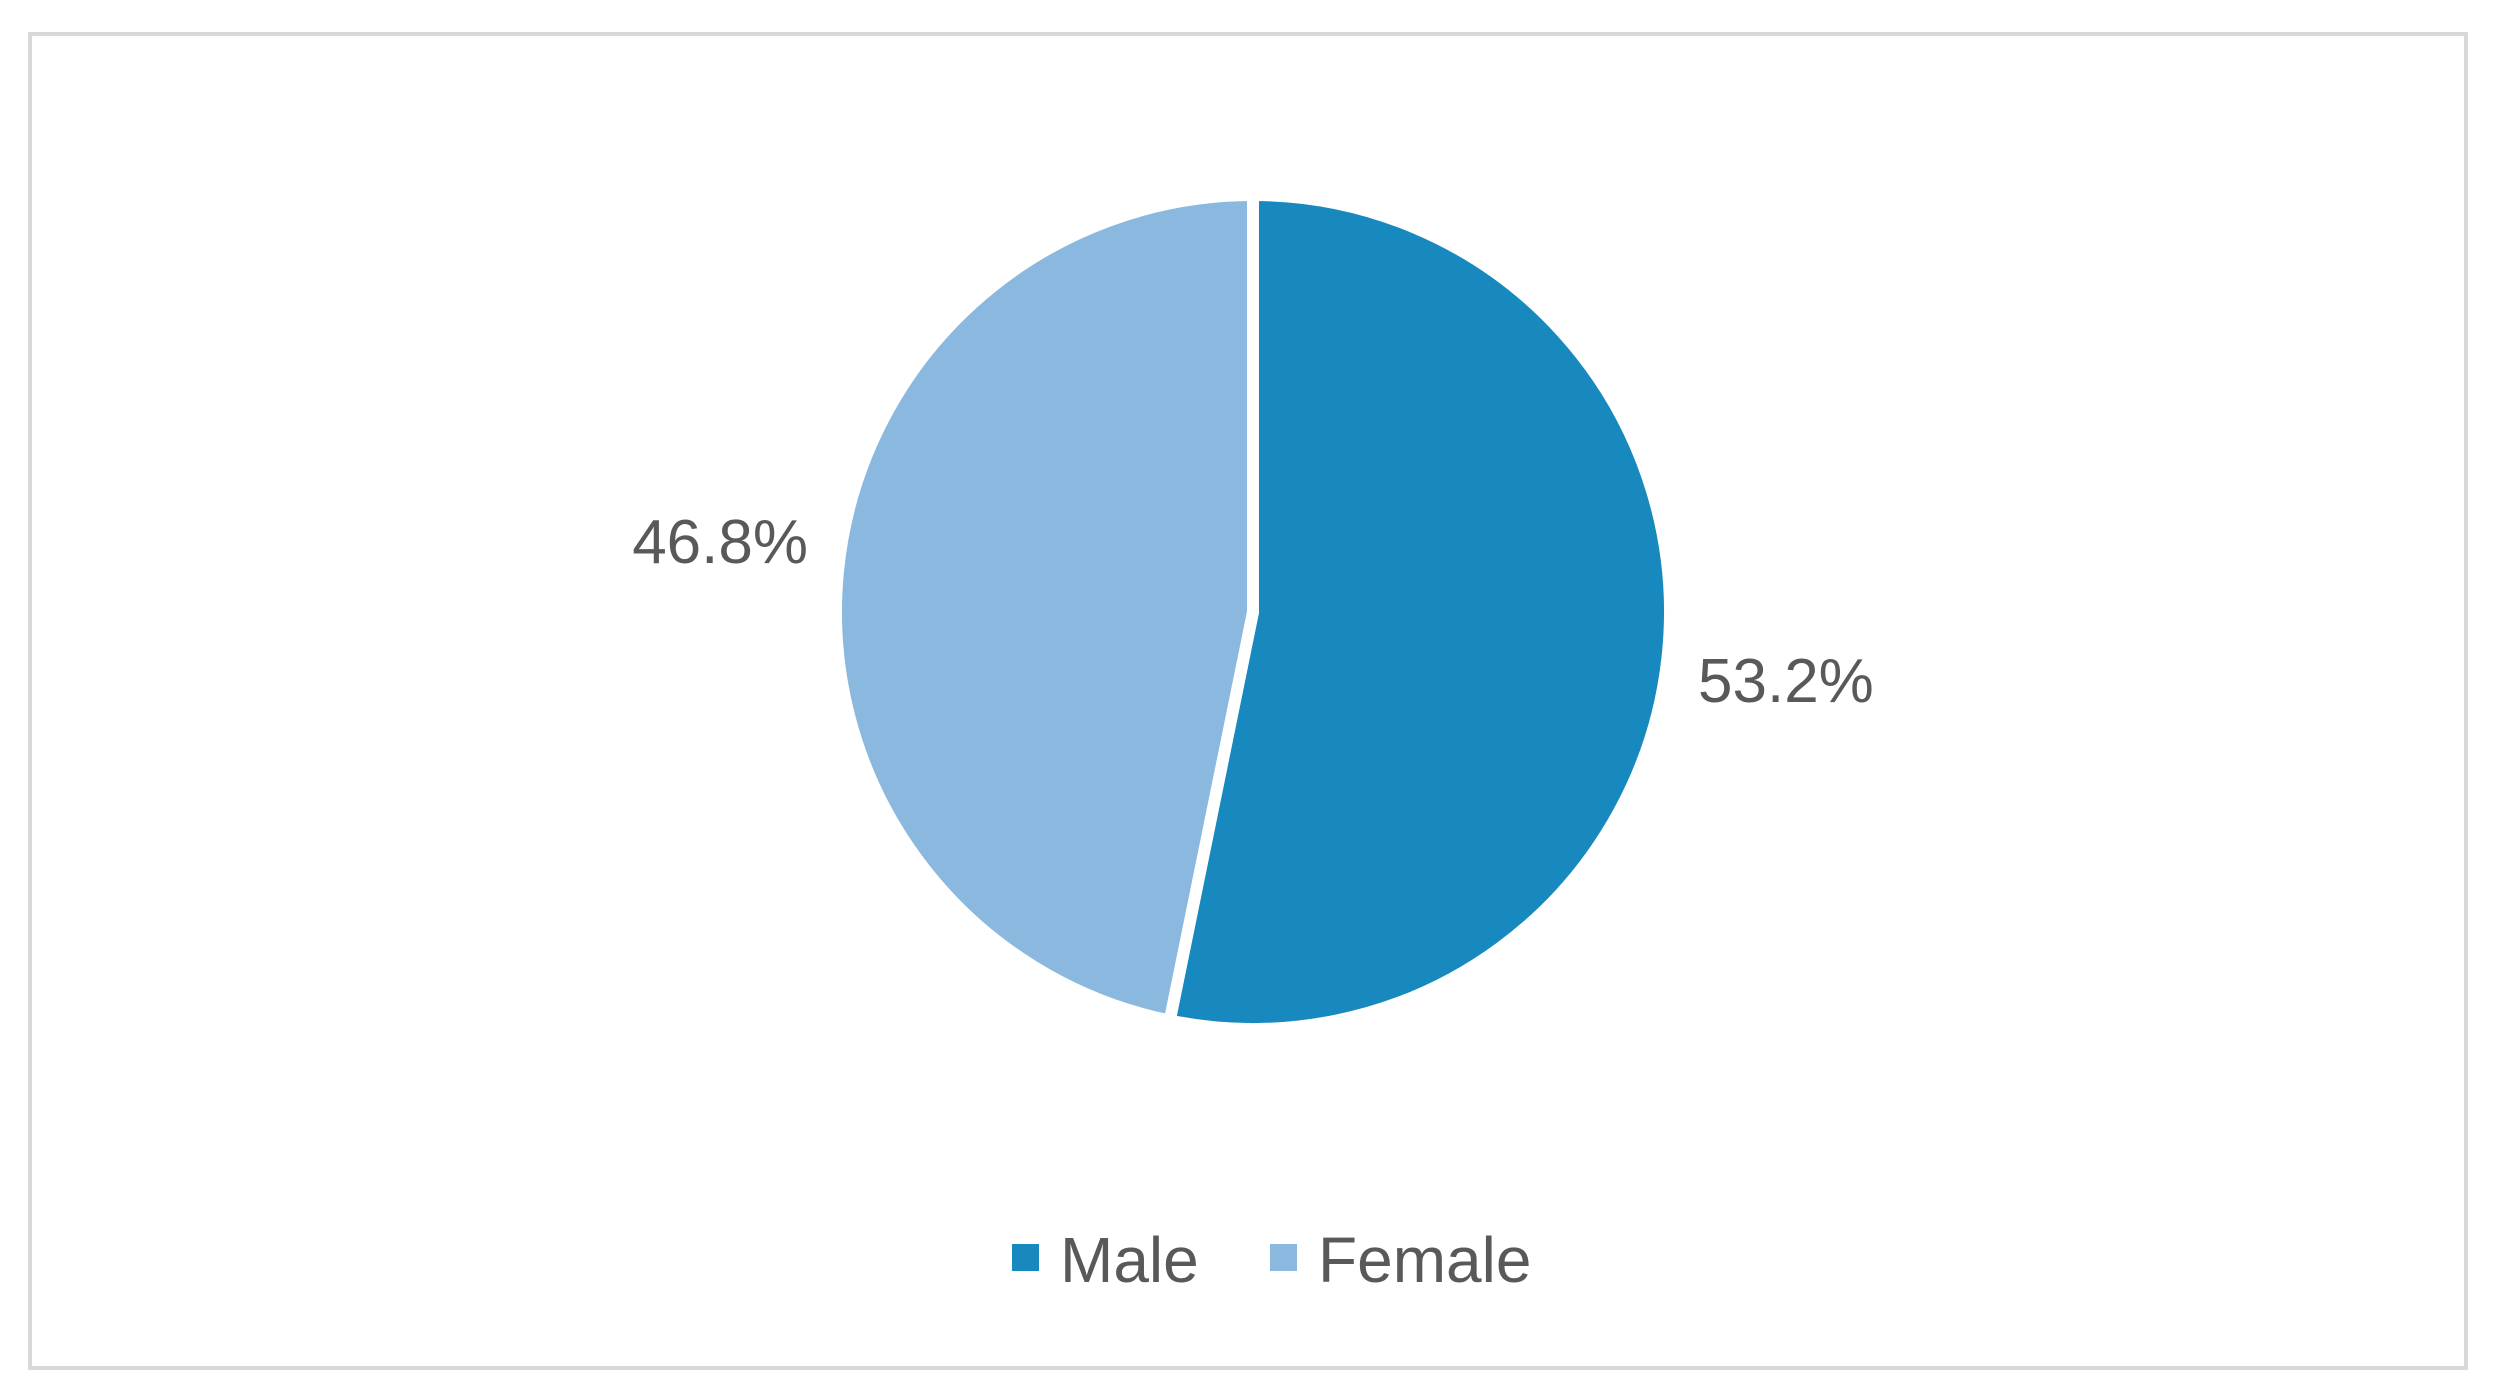 Image resolution: width=2499 pixels, height=1400 pixels. Describe the element at coordinates (1025, 1257) in the screenshot. I see `legend-swatch-male` at that location.